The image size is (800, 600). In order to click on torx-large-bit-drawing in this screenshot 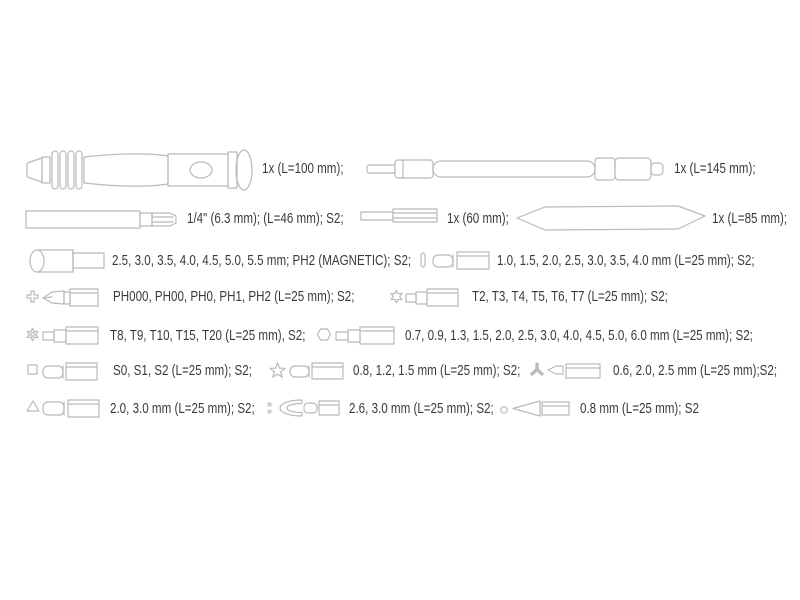, I will do `click(70, 335)`.